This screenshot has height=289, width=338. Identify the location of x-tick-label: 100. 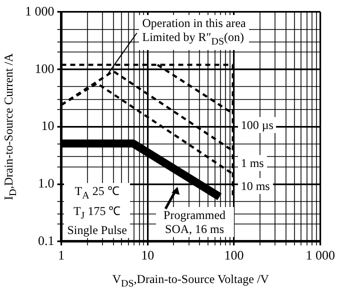
(234, 255).